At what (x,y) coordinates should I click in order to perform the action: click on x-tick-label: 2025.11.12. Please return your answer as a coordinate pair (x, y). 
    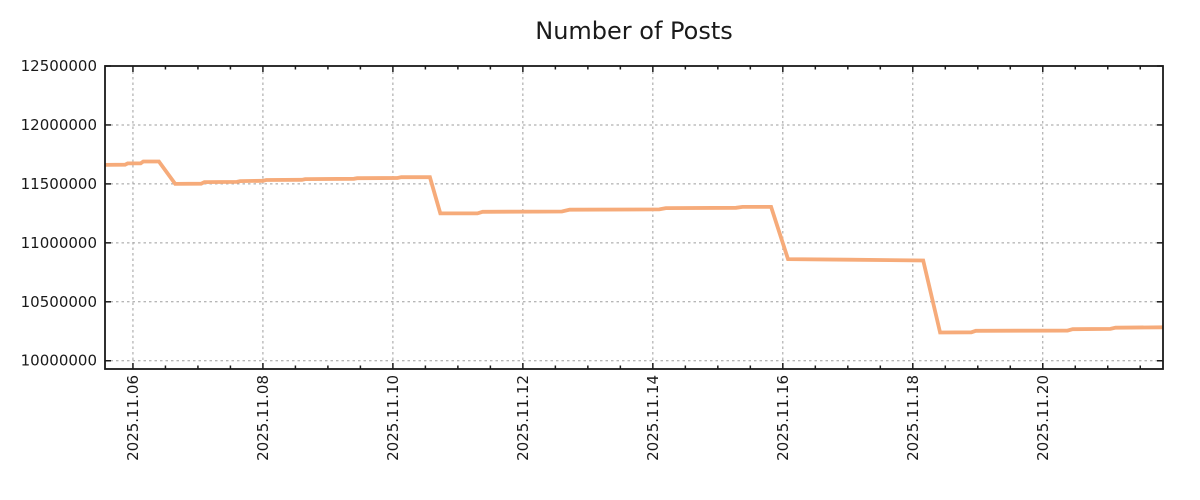
    Looking at the image, I should click on (523, 418).